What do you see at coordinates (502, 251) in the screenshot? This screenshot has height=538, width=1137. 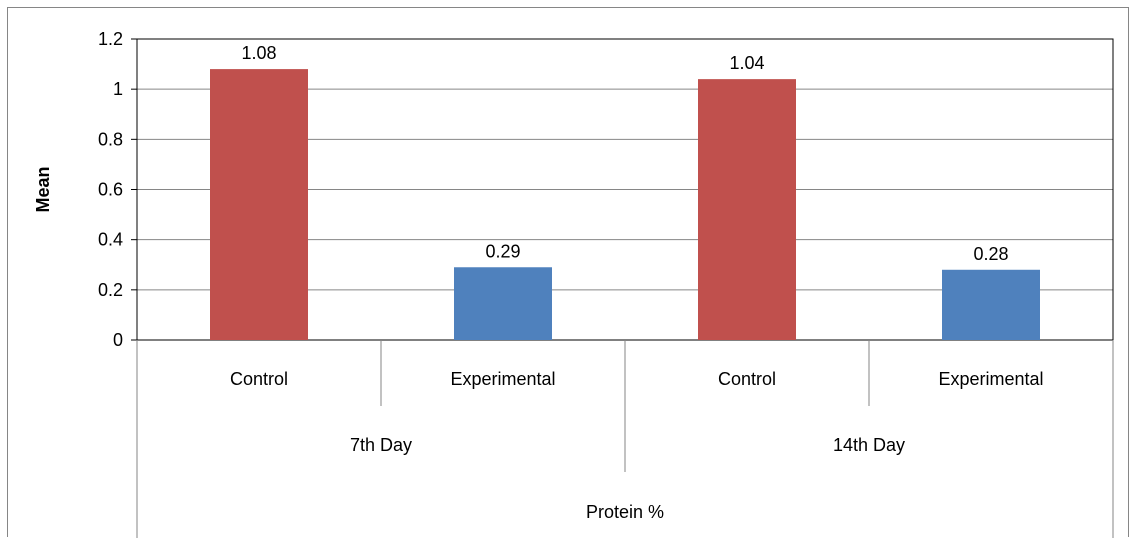 I see `data-label: 0.29` at bounding box center [502, 251].